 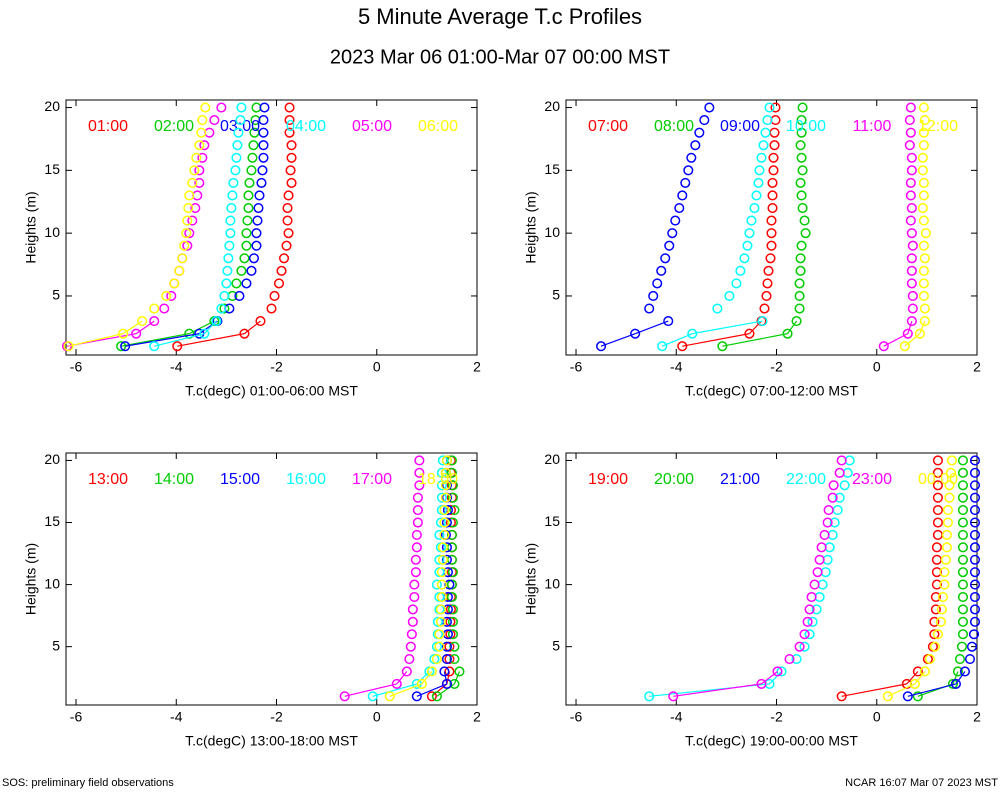 What do you see at coordinates (776, 717) in the screenshot?
I see `x-tick-label: -2` at bounding box center [776, 717].